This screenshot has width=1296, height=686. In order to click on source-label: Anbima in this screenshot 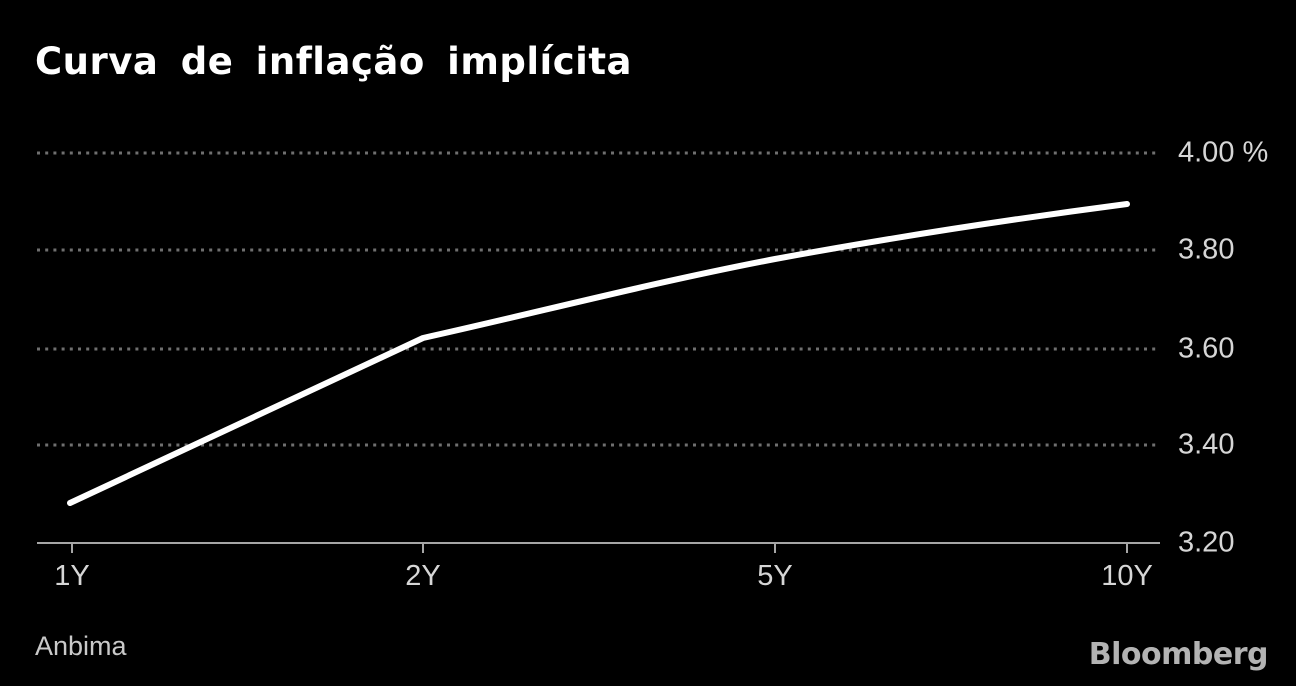, I will do `click(81, 646)`.